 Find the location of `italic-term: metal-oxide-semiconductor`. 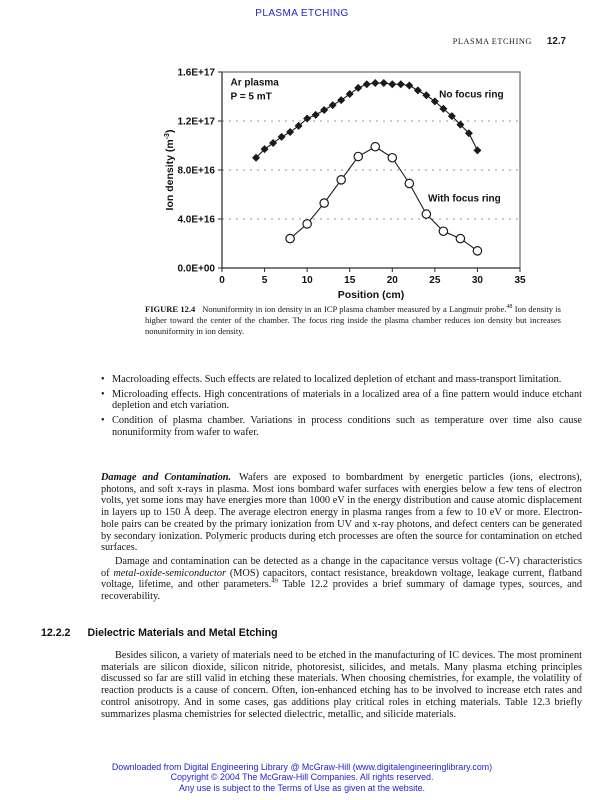

italic-term: metal-oxide-semiconductor is located at coordinates (170, 573).